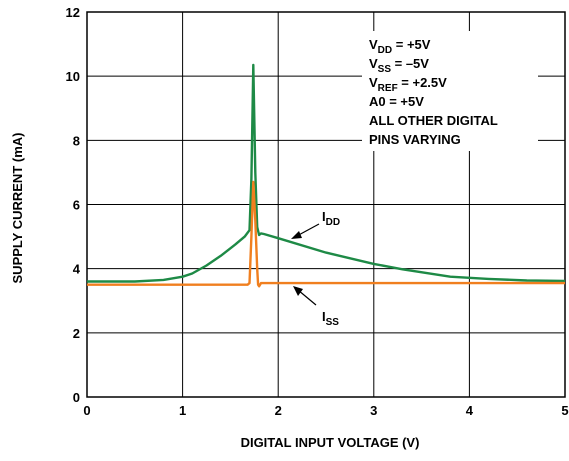  I want to click on annotation-line-a0: A0 = +5V, so click(396, 101).